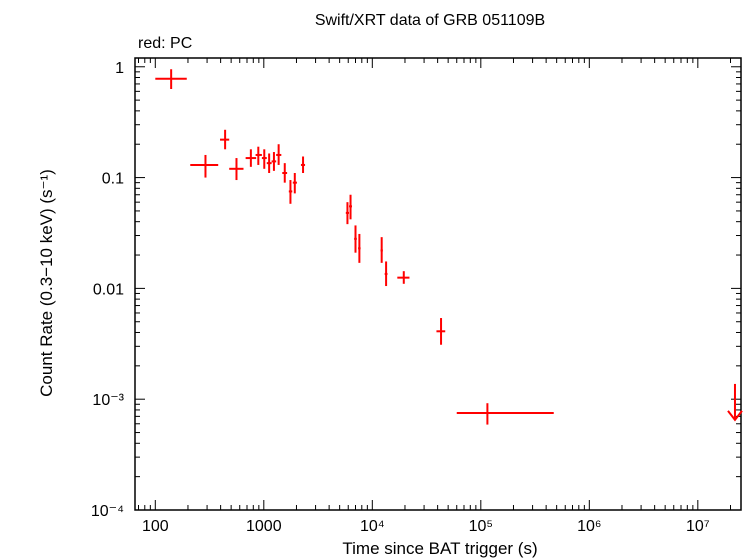 This screenshot has height=558, width=748. I want to click on x-tick-label: 10⁵, so click(481, 526).